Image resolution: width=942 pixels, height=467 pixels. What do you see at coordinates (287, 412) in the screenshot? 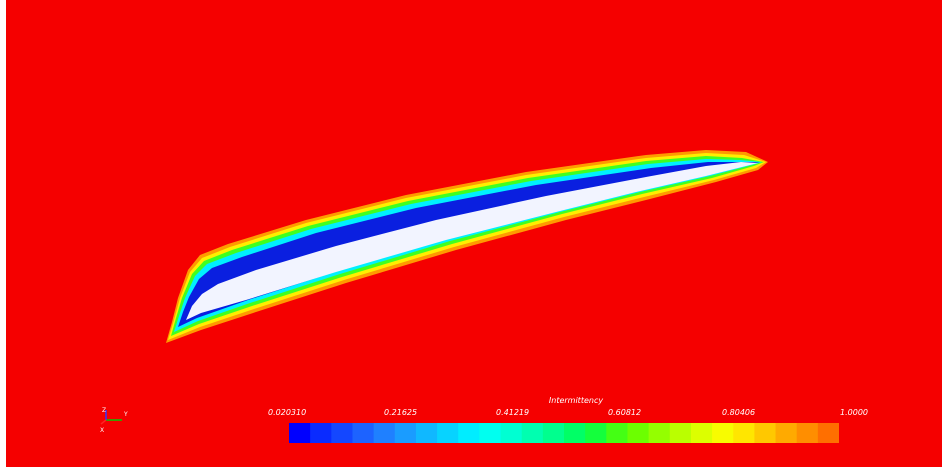
I see `legend-tick-label: 0.020310` at bounding box center [287, 412].